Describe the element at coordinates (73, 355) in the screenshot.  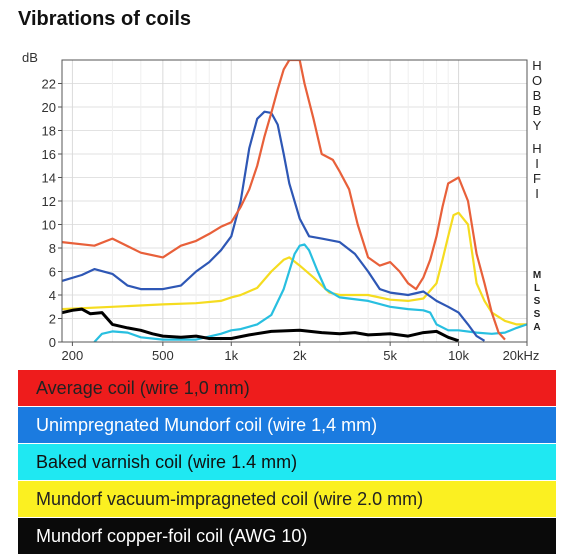
I see `x-tick-label: 200` at that location.